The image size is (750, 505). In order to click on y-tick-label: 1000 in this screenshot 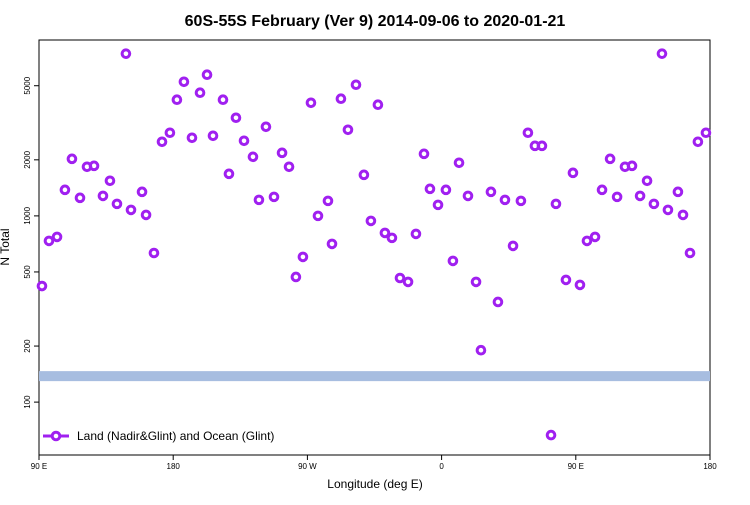, I will do `click(27, 215)`.